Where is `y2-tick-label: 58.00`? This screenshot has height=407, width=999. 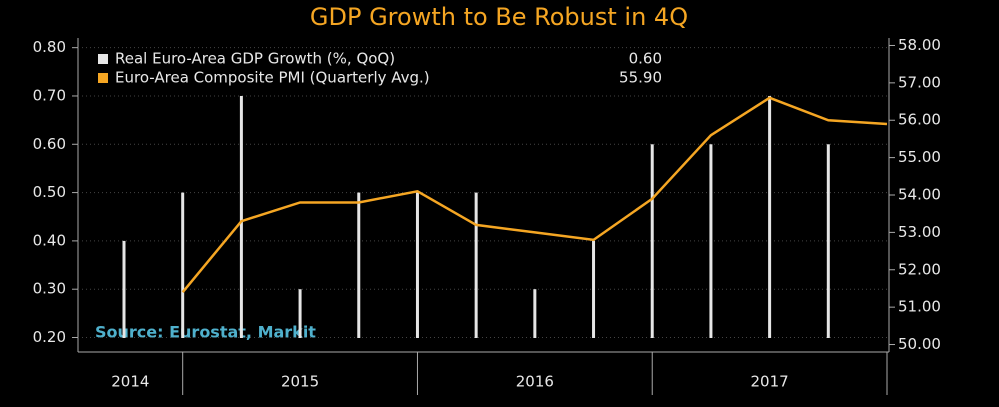
y2-tick-label: 58.00 is located at coordinates (919, 45).